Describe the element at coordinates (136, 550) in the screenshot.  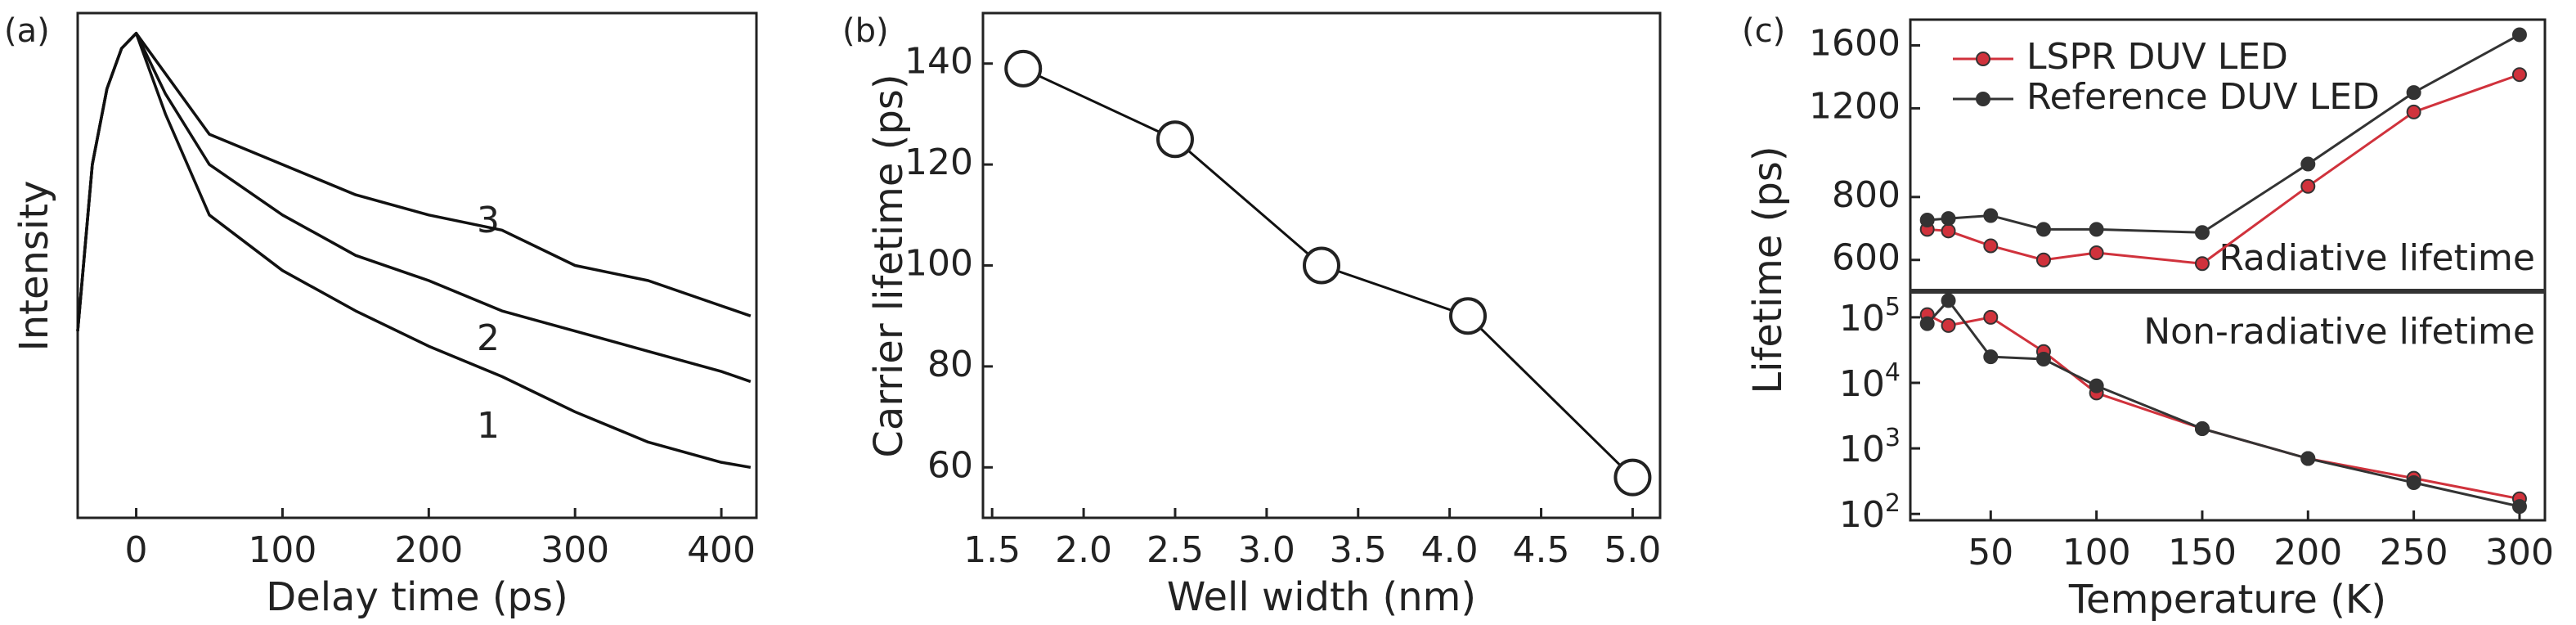
I see `x-tick-label: 0` at that location.